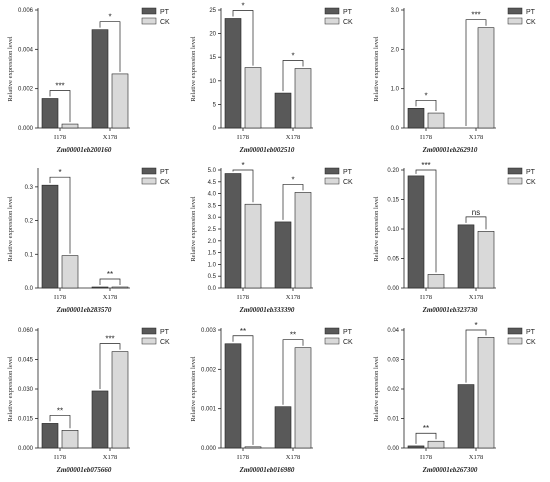  Describe the element at coordinates (26, 420) in the screenshot. I see `y-tick-label: 0.015` at that location.